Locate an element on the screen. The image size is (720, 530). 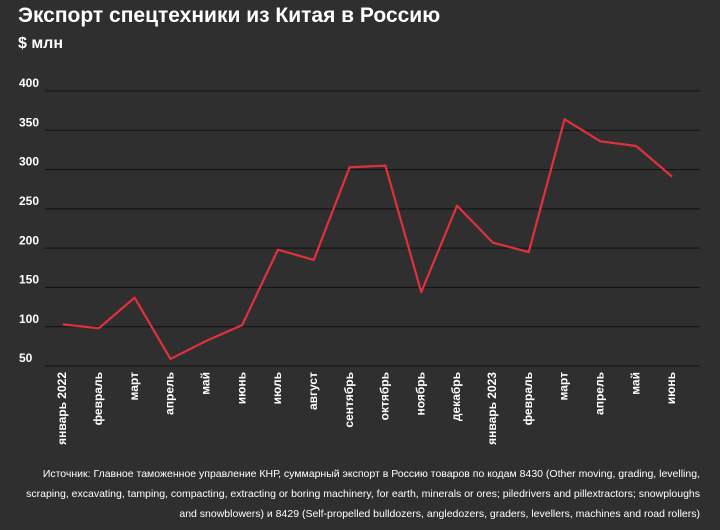
y-tick-label: 350 is located at coordinates (29, 122).